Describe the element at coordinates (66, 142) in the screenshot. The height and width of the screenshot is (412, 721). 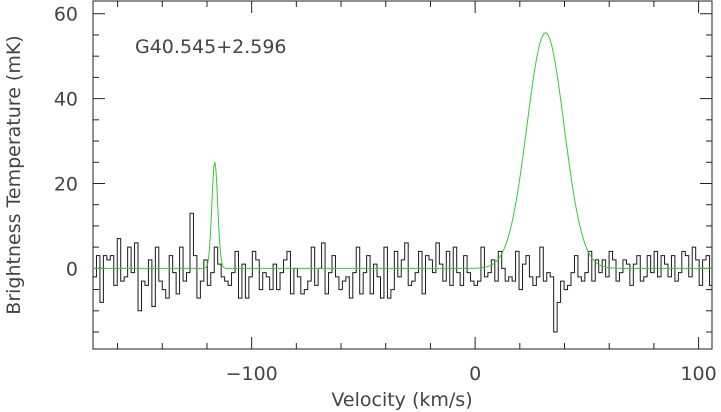
I see `y-tick-labels: 0 20 40 60` at that location.